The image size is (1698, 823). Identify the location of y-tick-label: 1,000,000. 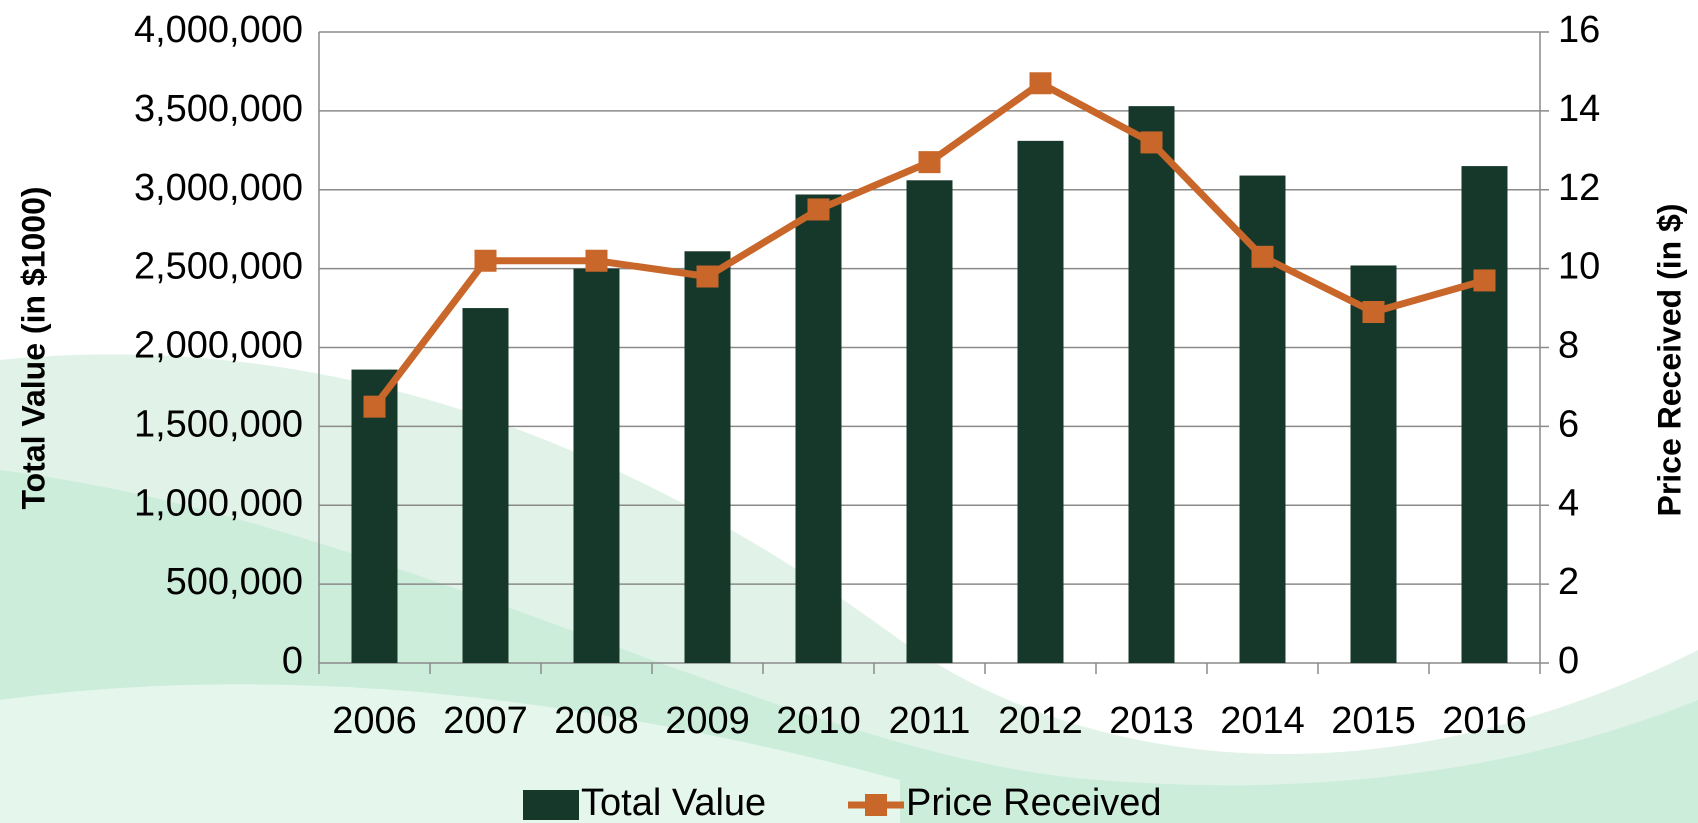
(218, 503).